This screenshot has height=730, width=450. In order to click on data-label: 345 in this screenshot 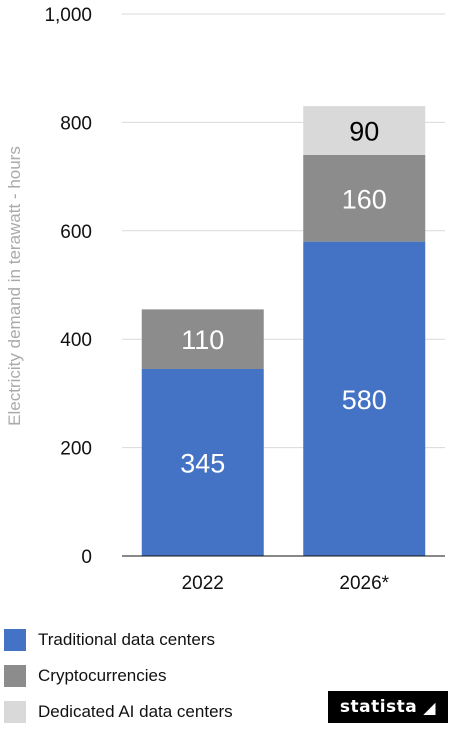, I will do `click(202, 464)`.